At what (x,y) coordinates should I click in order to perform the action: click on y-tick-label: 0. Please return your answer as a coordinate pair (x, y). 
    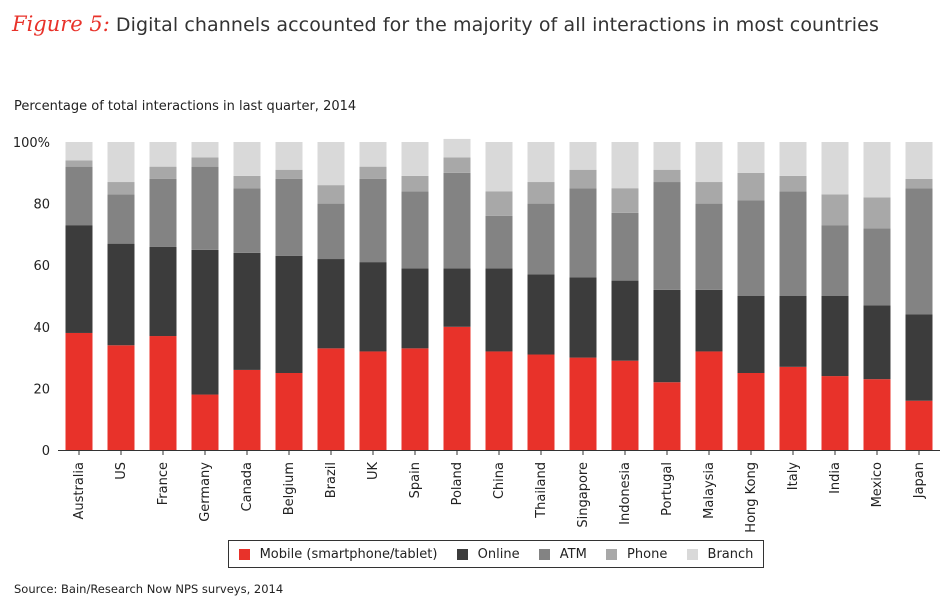
    Looking at the image, I should click on (46, 451).